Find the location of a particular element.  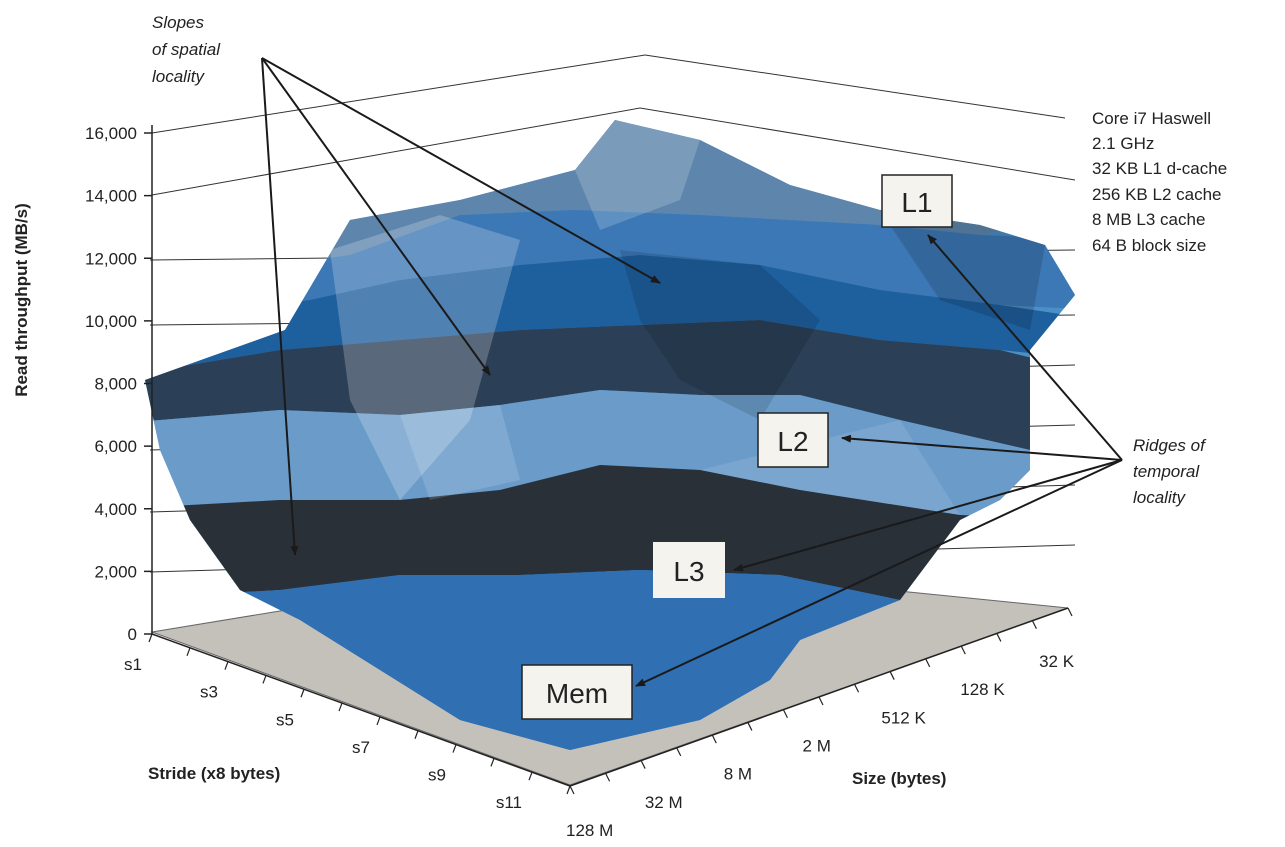

y-tick-label: 6,000 is located at coordinates (115, 446).